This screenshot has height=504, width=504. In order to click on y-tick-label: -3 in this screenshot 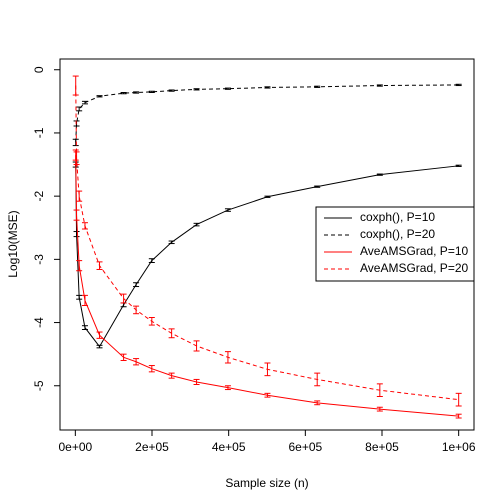, I will do `click(39, 259)`.